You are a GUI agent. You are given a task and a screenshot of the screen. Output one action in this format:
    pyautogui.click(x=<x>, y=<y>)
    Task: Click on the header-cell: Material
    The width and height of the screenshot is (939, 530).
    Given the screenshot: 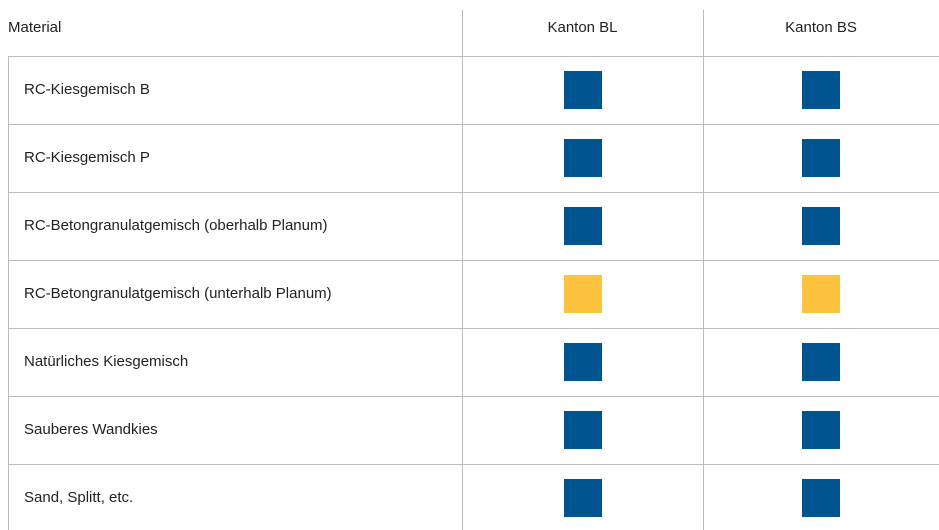 What is the action you would take?
    pyautogui.click(x=35, y=27)
    